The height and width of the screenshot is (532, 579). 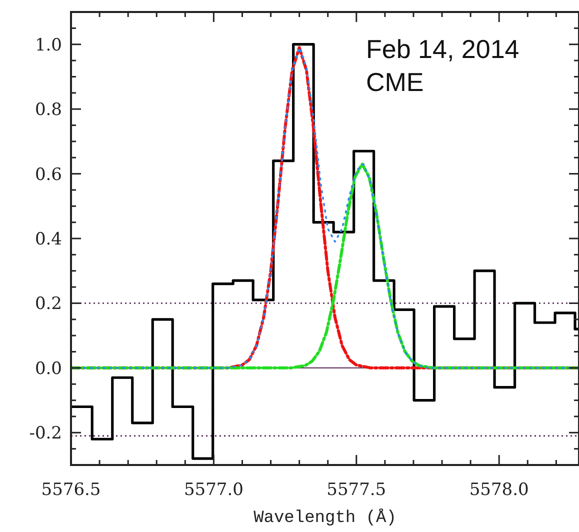 What do you see at coordinates (48, 45) in the screenshot?
I see `y-tick-label: 1.0` at bounding box center [48, 45].